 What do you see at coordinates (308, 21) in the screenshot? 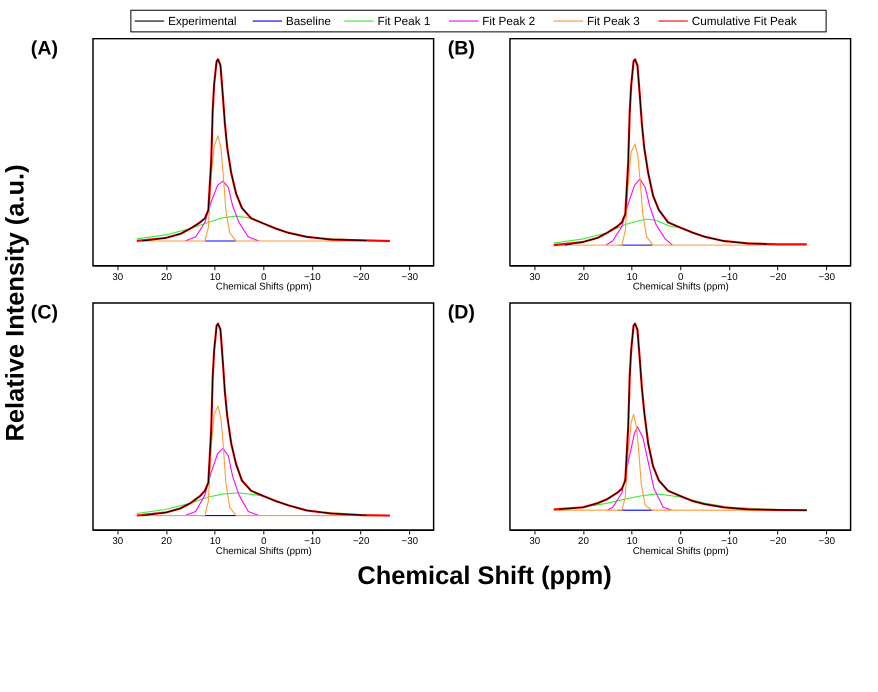
I see `legend-label: Baseline` at bounding box center [308, 21].